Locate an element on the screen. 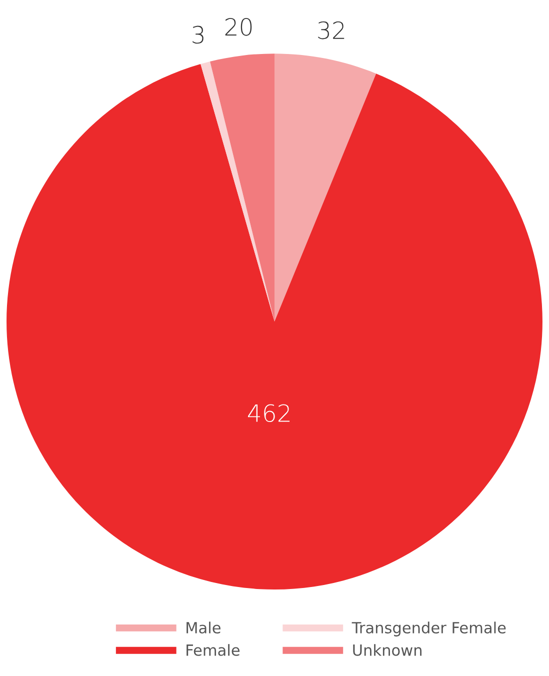 The height and width of the screenshot is (676, 549). data-label: 32 is located at coordinates (331, 30).